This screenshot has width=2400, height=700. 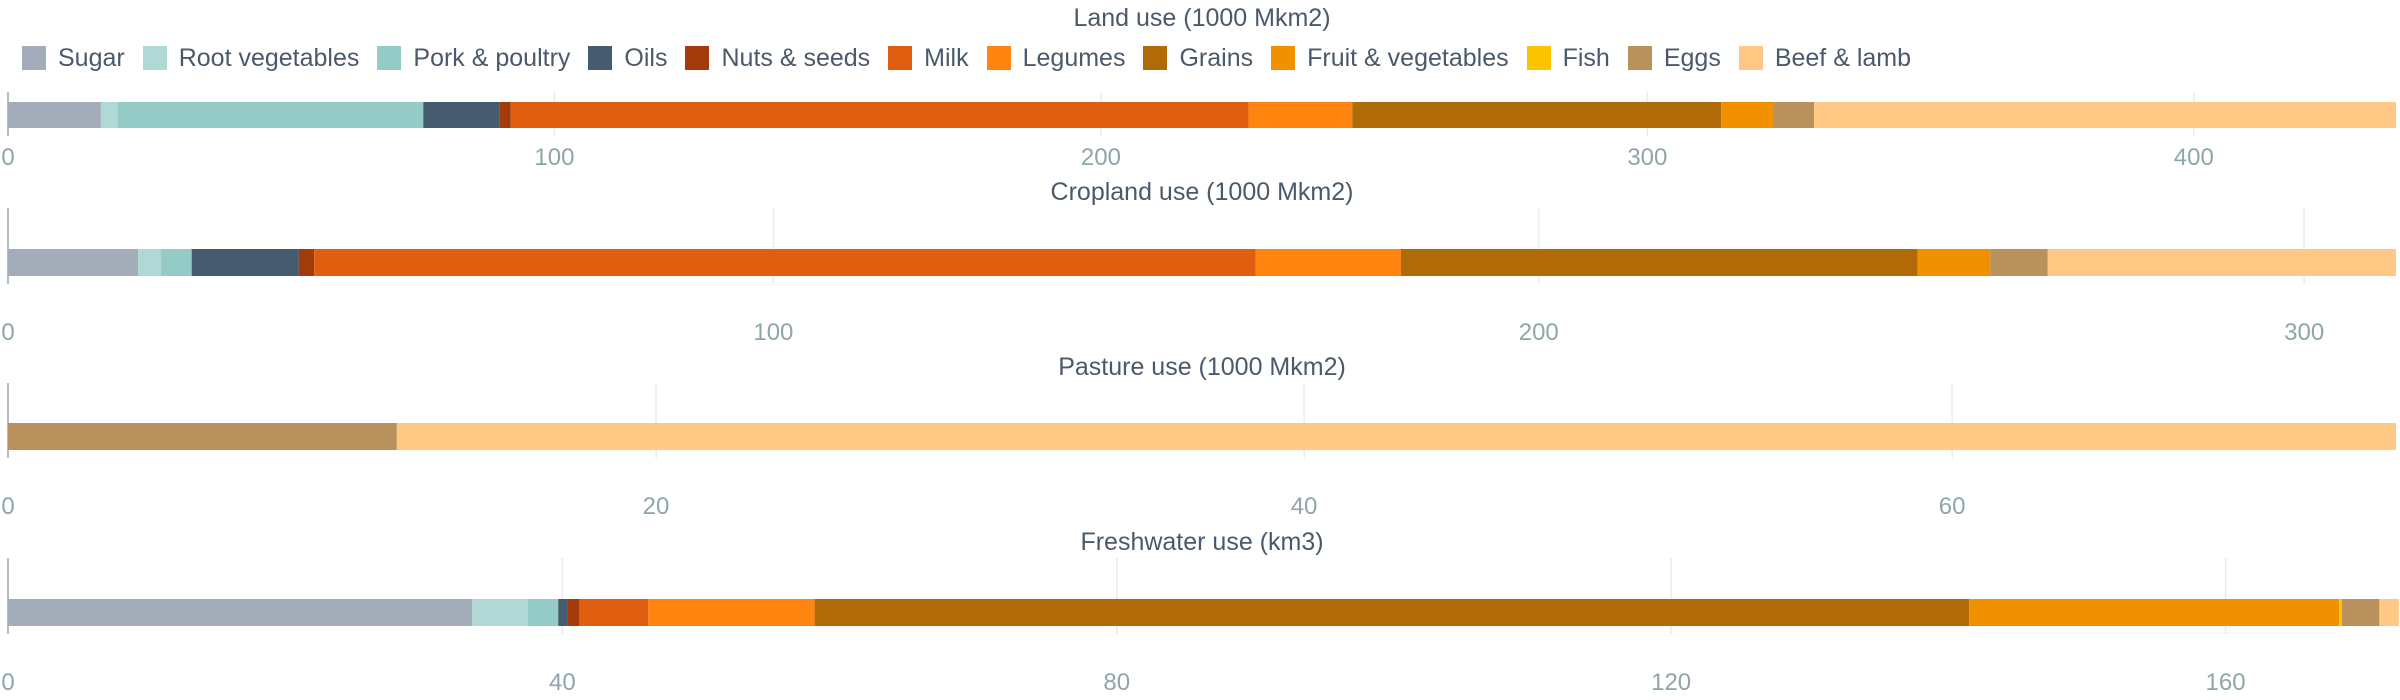 I want to click on legend-label: Sugar, so click(x=91, y=57).